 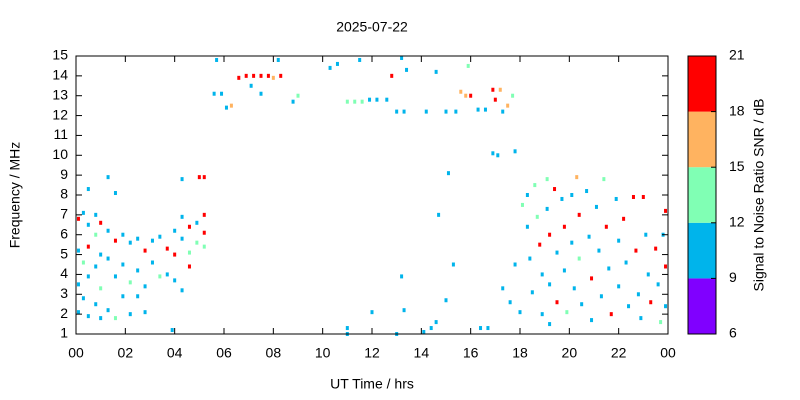 I want to click on y-tick-label: 13, so click(x=60, y=94).